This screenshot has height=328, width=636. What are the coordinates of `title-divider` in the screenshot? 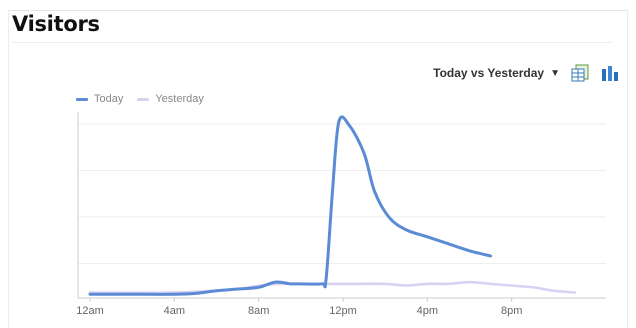 It's located at (312, 42).